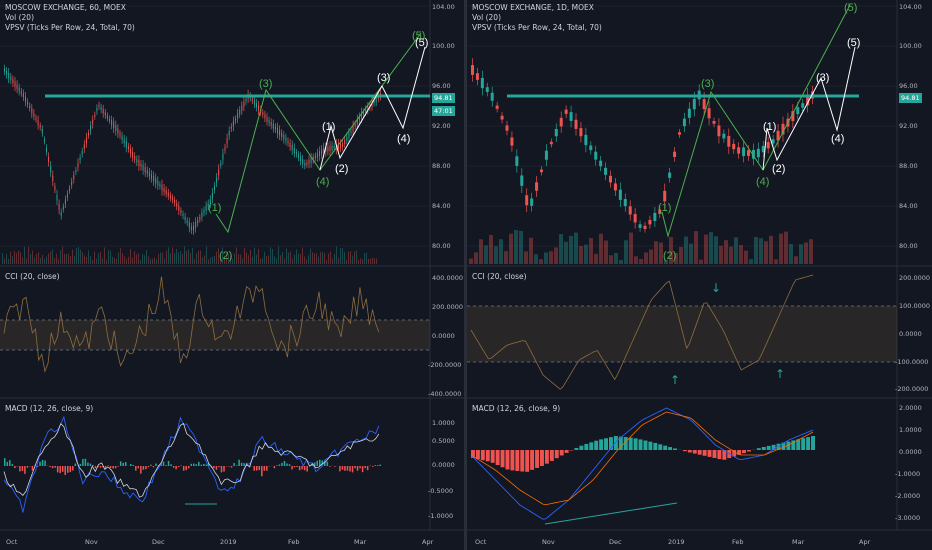  Describe the element at coordinates (465, 275) in the screenshot. I see `chart-divider` at that location.